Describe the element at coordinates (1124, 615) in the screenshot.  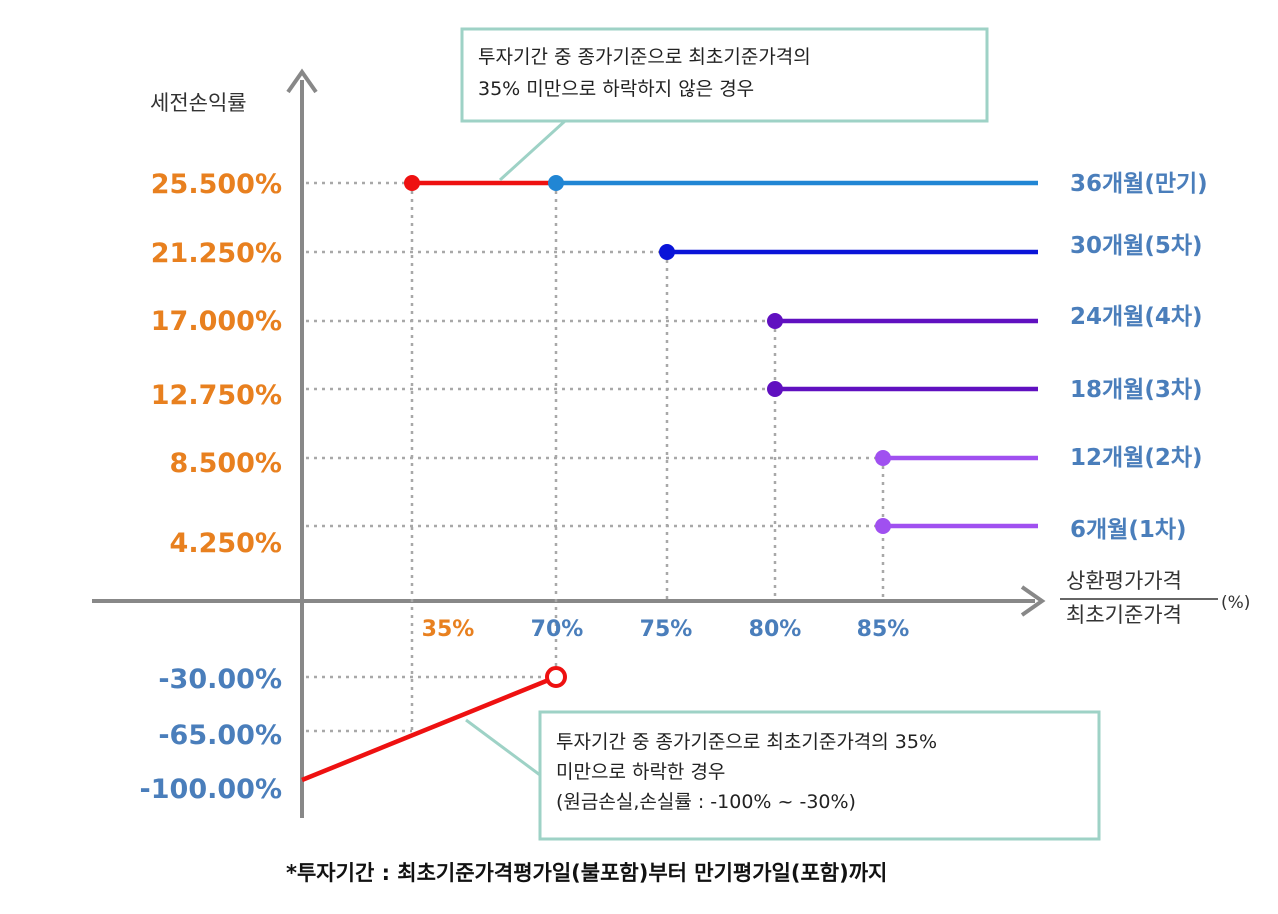
I see `x-axis-title-denominator: 최초기준가격` at that location.